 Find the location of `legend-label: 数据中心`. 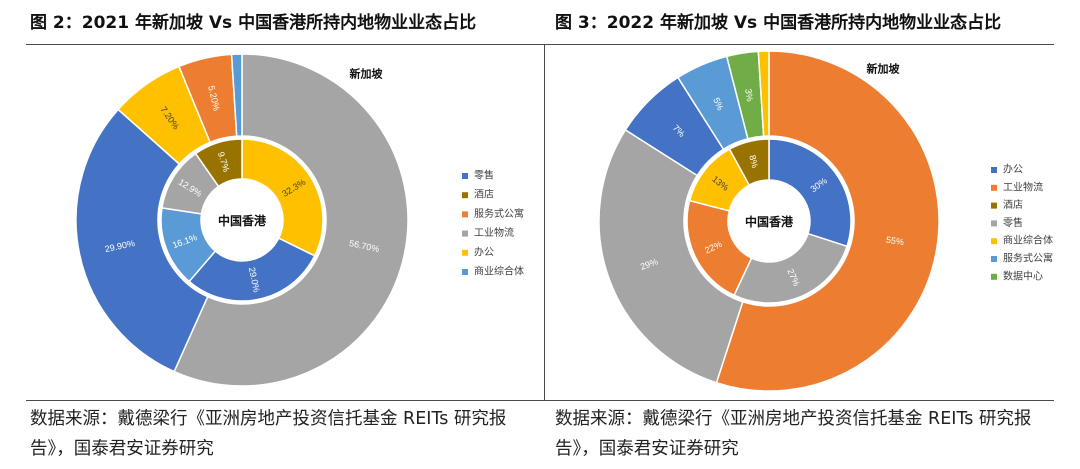

legend-label: 数据中心 is located at coordinates (1023, 275).